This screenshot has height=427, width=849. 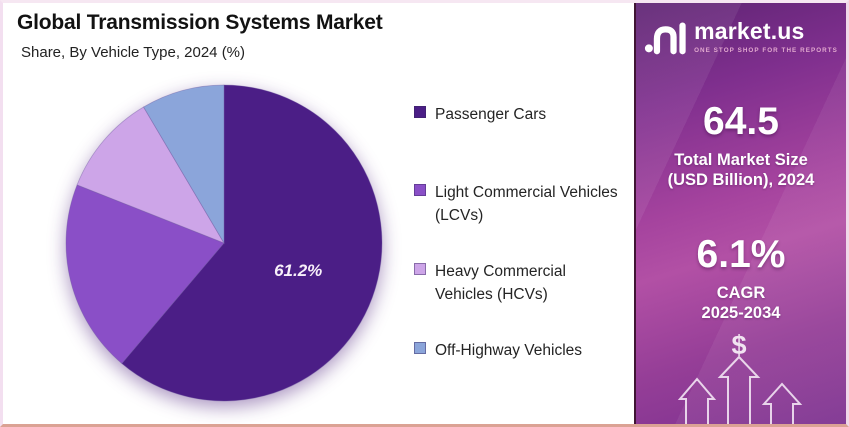 What do you see at coordinates (133, 52) in the screenshot?
I see `chart-subtitle: Share, By Vehicle Type, 2024 (%)` at bounding box center [133, 52].